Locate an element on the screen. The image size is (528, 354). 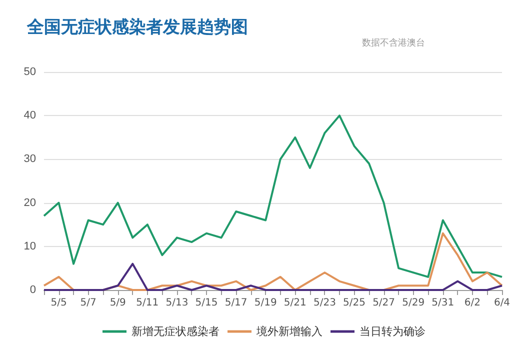
x-tick-label: 6/4 is located at coordinates (502, 303).